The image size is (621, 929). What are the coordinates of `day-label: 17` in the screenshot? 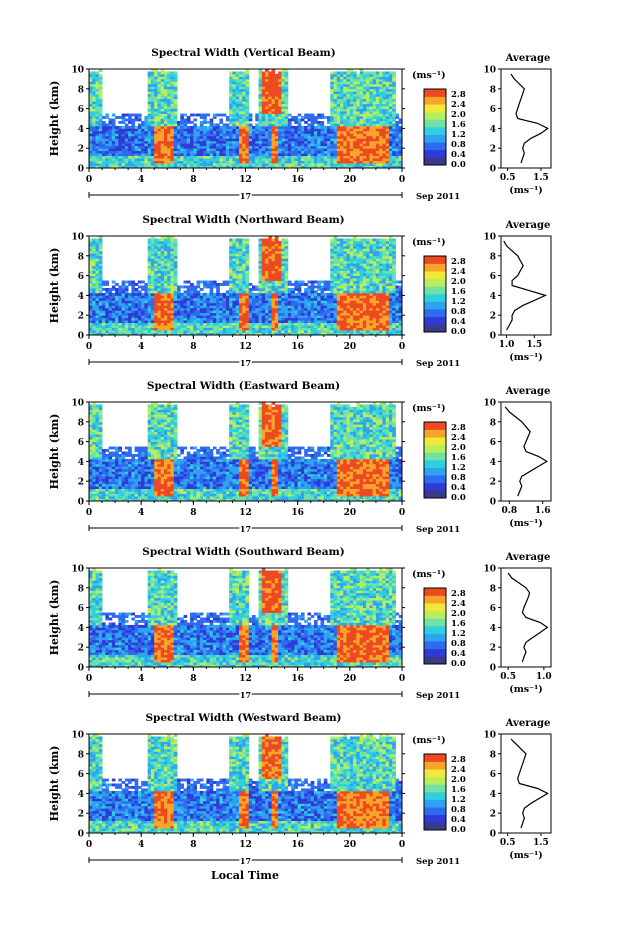 It's located at (245, 196).